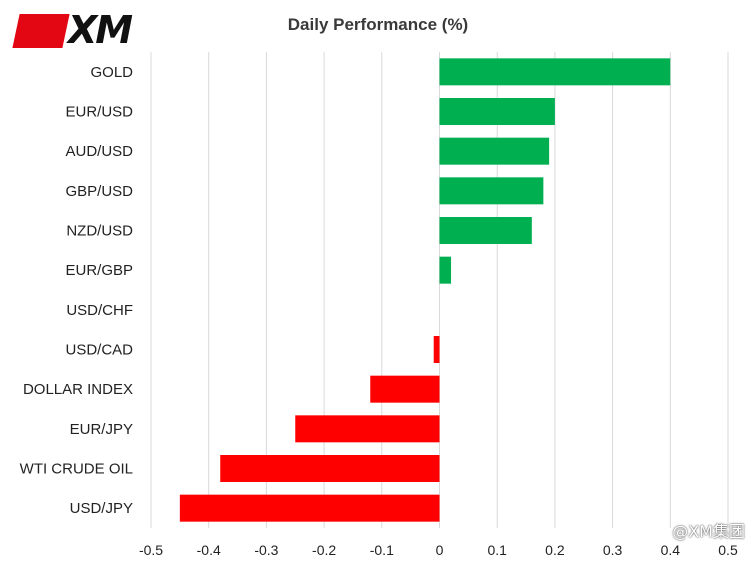  What do you see at coordinates (708, 531) in the screenshot?
I see `watermark: @XM集团` at bounding box center [708, 531].